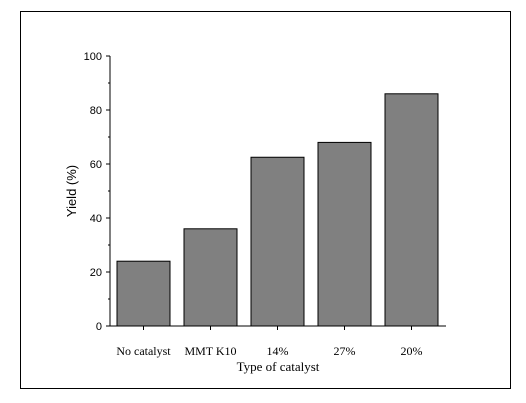 The height and width of the screenshot is (403, 526). Describe the element at coordinates (269, 342) in the screenshot. I see `x-ticks: No catalyst MMT K10 14% 27% 20%` at that location.